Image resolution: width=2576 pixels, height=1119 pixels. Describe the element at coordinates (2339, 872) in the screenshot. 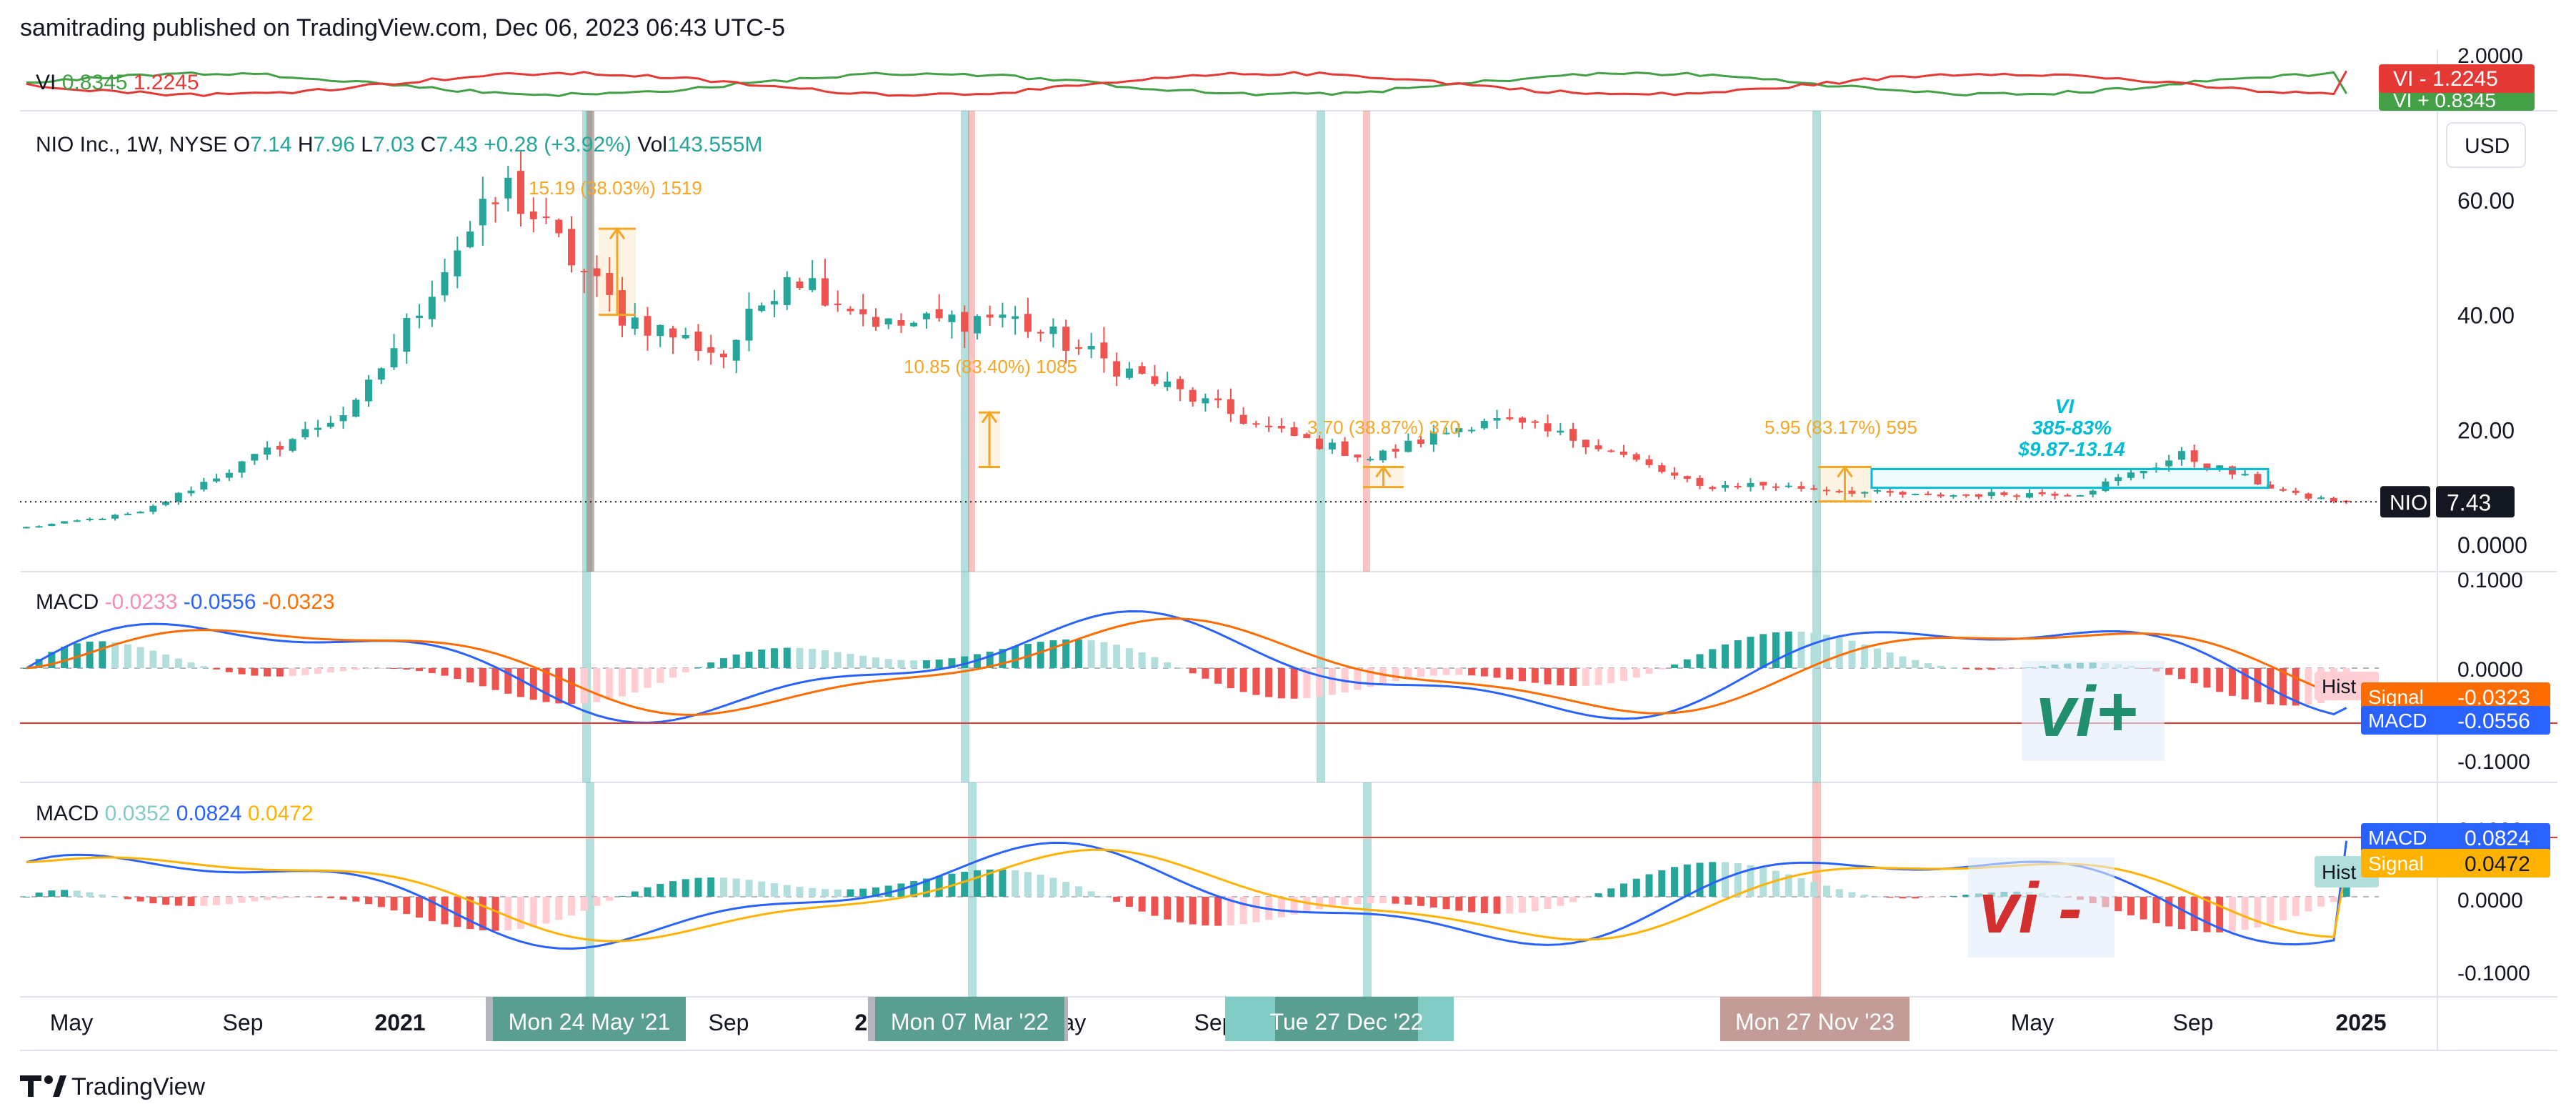

I see `macd2-hist-badge-label: Hist` at that location.